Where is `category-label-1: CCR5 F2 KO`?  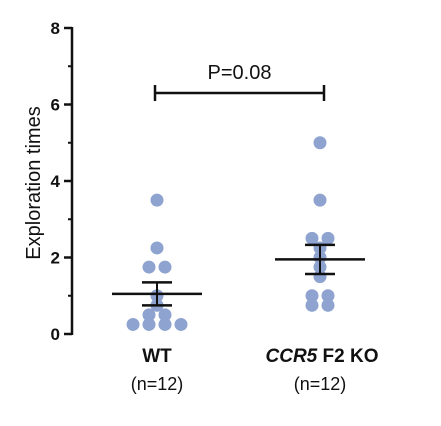
category-label-1: CCR5 F2 KO is located at coordinates (322, 356).